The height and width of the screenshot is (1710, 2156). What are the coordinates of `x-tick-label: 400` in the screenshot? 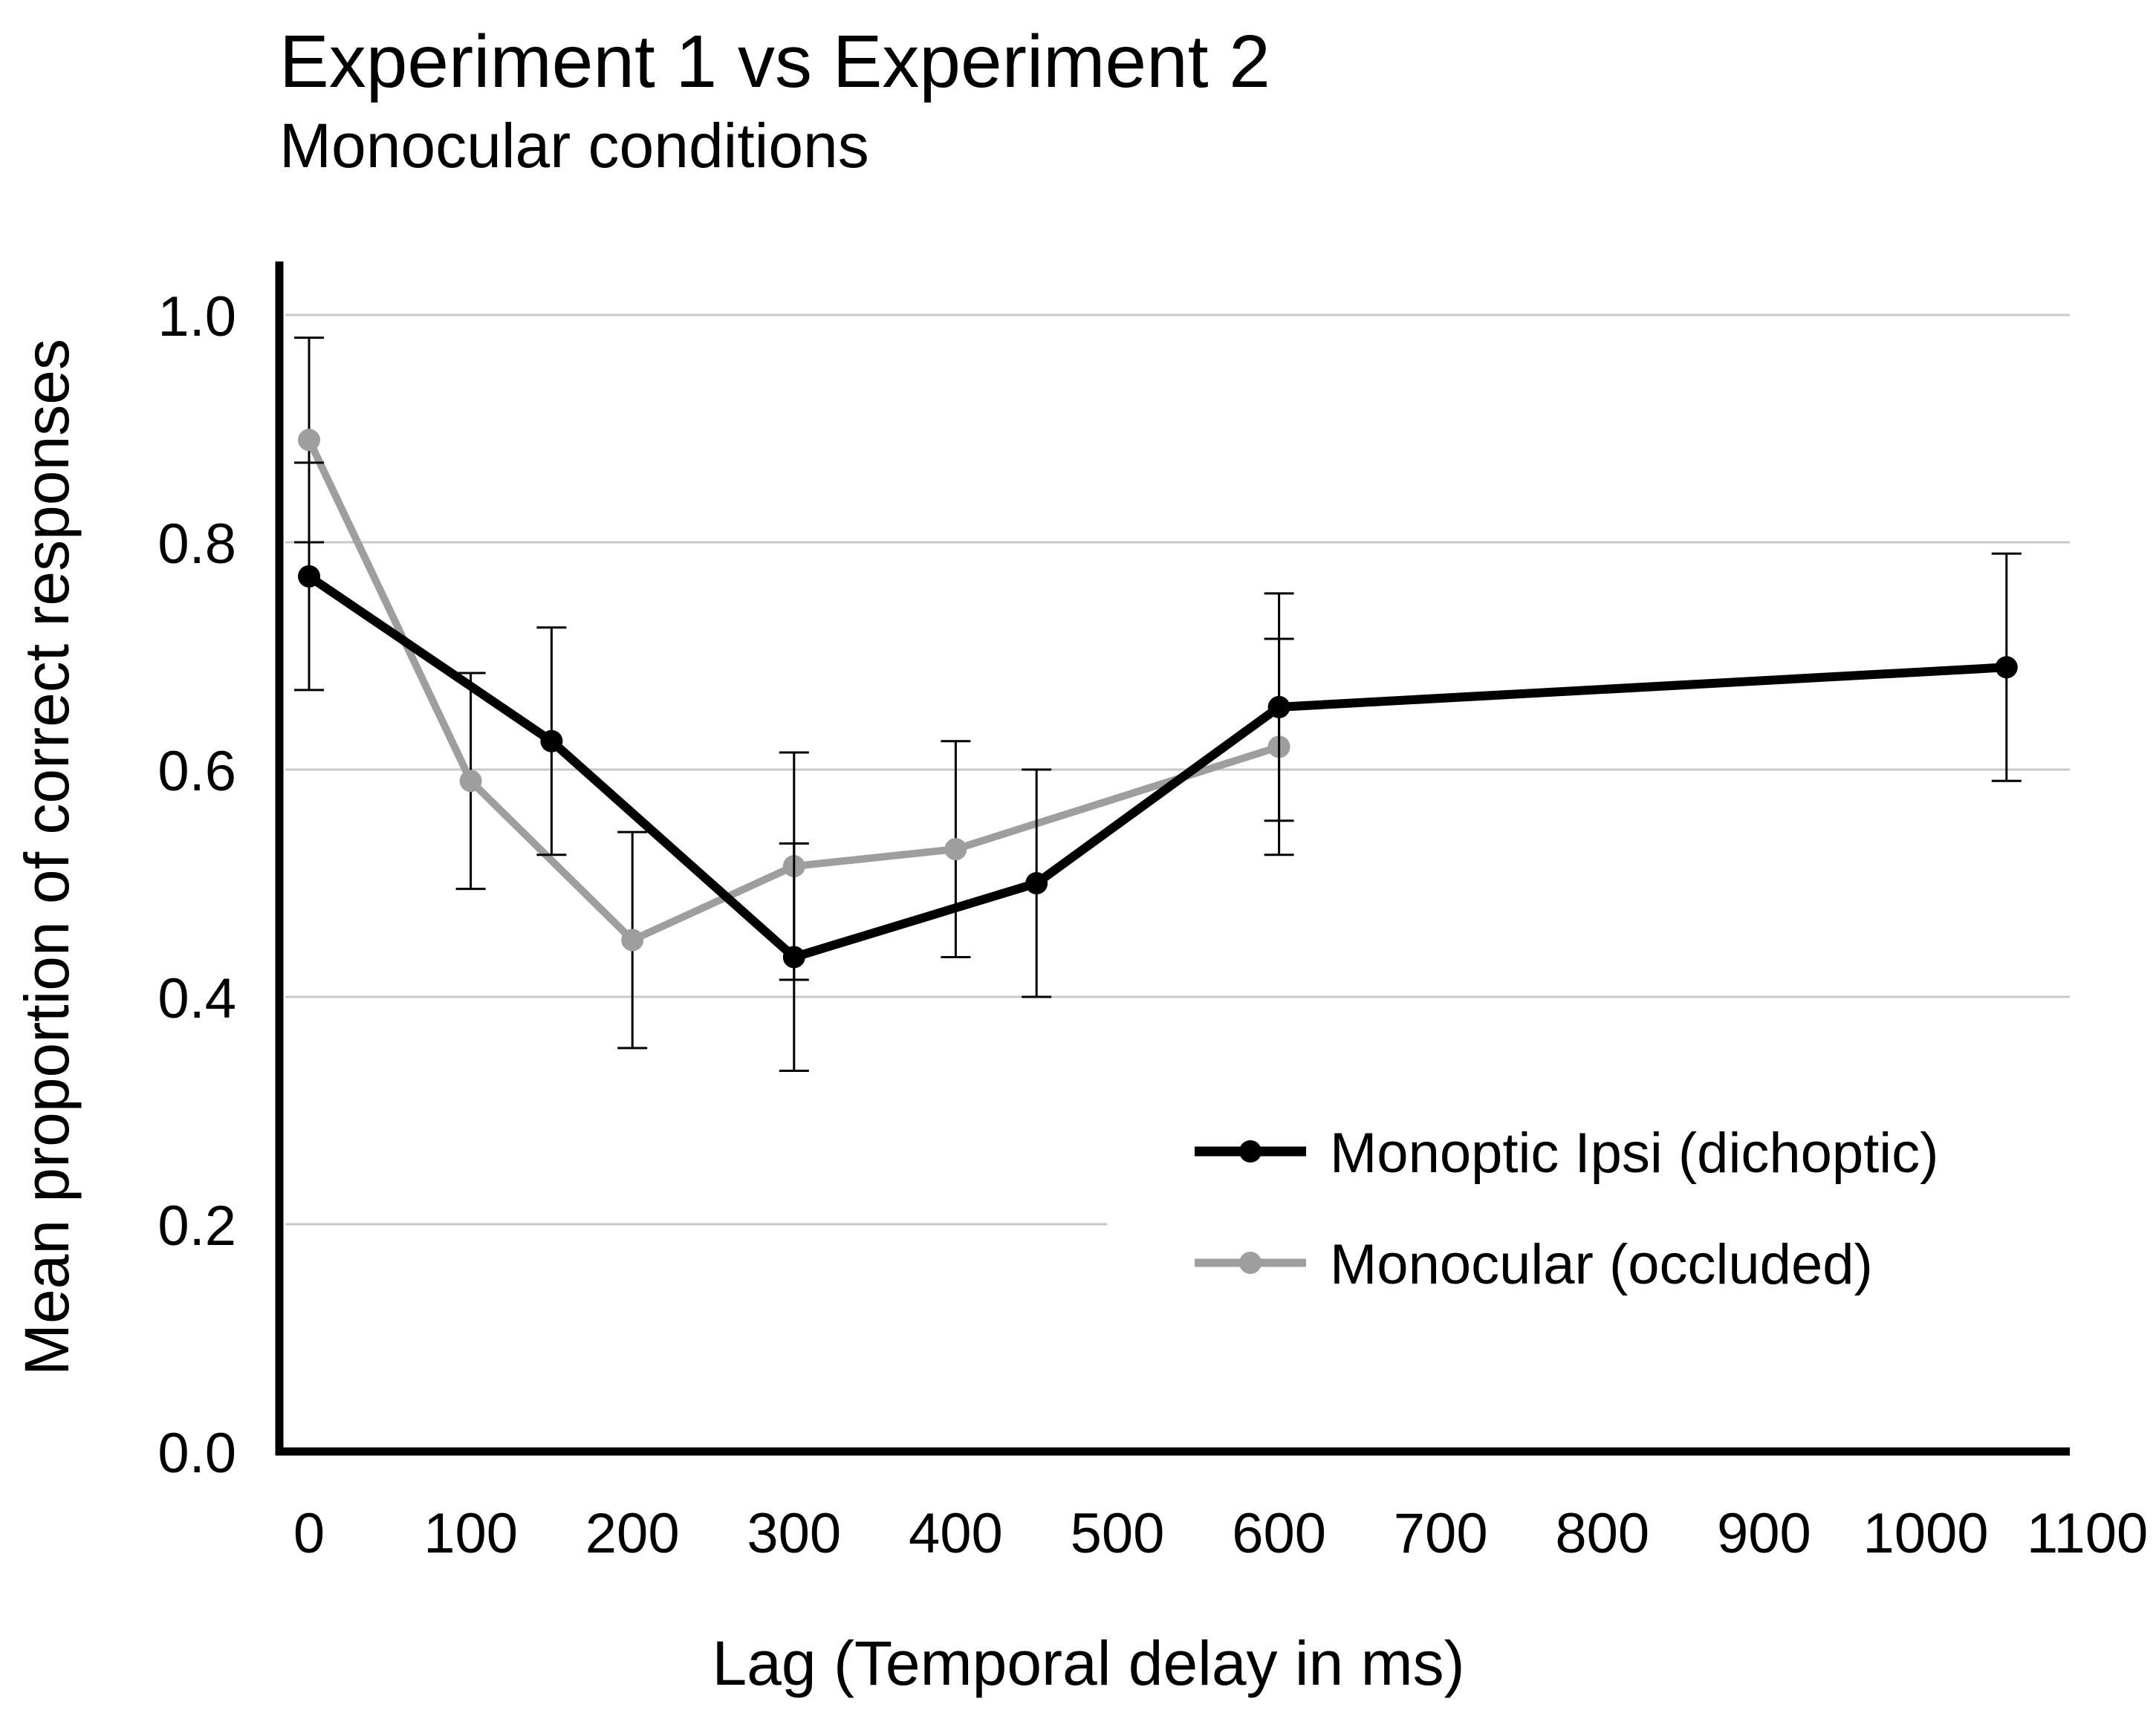 It's located at (956, 1533).